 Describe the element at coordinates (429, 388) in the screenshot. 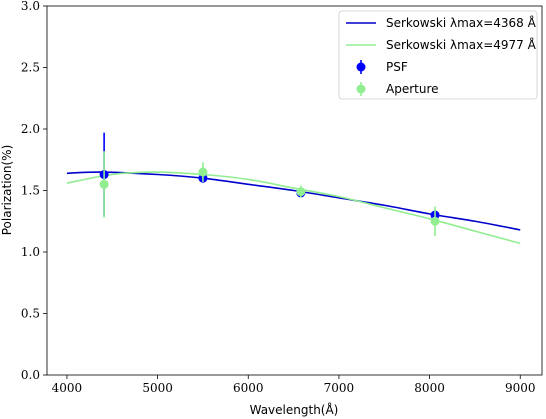

I see `x-tick-label: 8000` at that location.